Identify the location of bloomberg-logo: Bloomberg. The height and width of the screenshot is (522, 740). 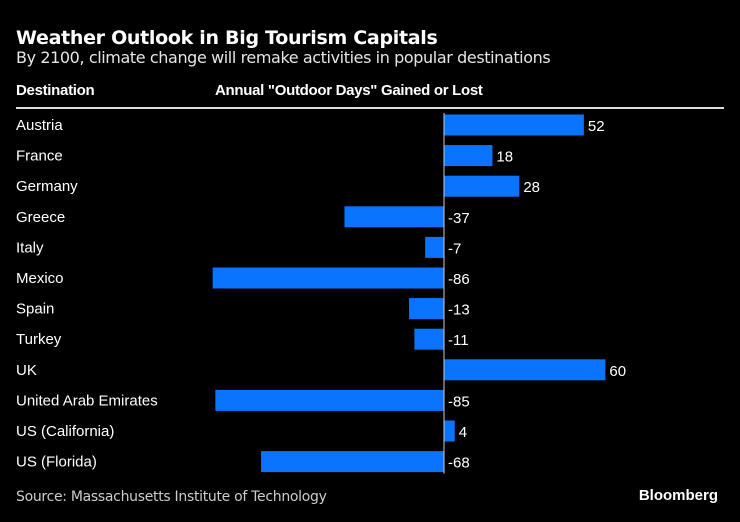
(678, 495).